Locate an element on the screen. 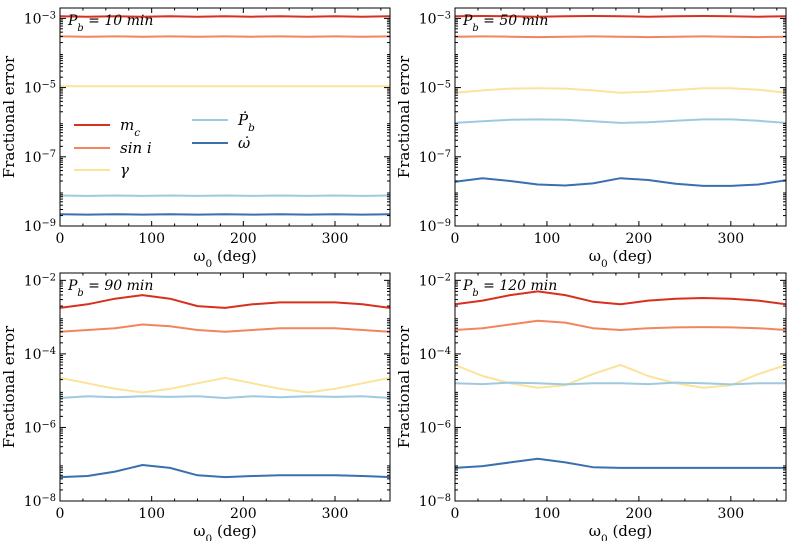  legend-label-omdot: ω̇ is located at coordinates (244, 143).